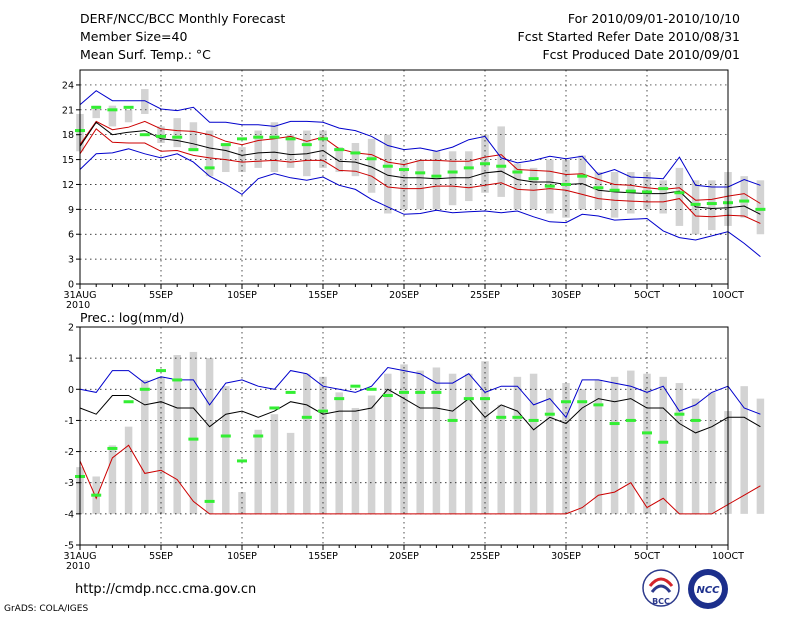 The width and height of the screenshot is (800, 618). What do you see at coordinates (566, 556) in the screenshot?
I see `prec-xlabel-6: 30SEP` at bounding box center [566, 556].